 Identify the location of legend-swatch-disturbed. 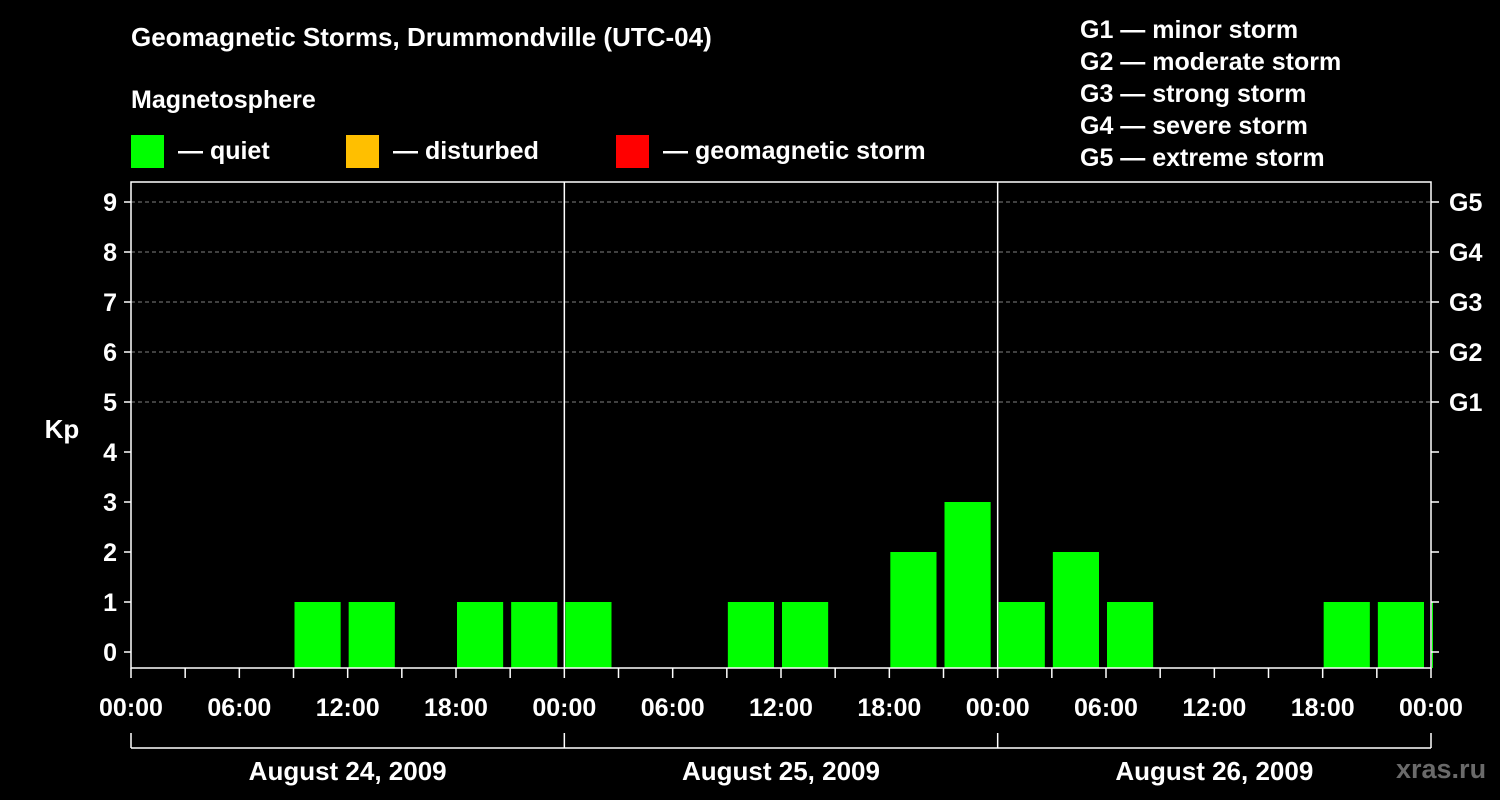
(362, 151).